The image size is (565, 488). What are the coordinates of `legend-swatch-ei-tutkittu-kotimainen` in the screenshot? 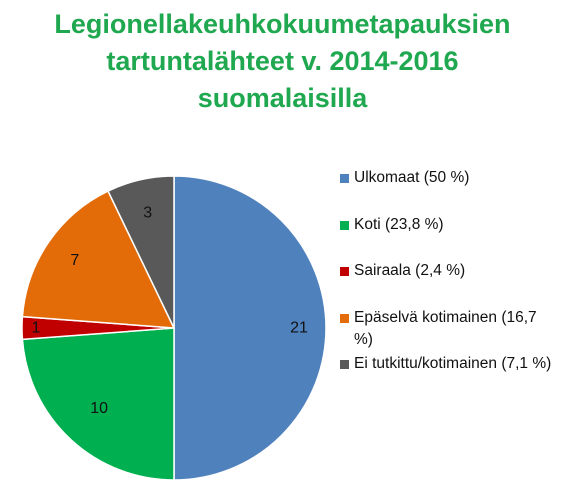 It's located at (344, 364).